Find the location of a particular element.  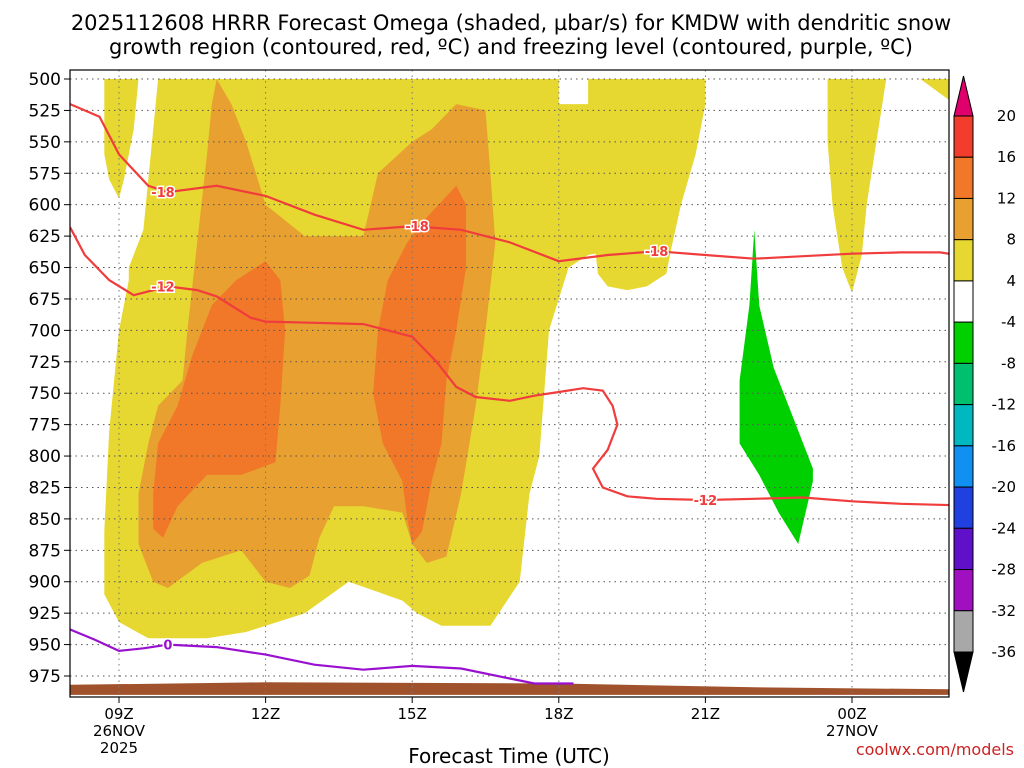

y-tick-label: 800 is located at coordinates (45, 457).